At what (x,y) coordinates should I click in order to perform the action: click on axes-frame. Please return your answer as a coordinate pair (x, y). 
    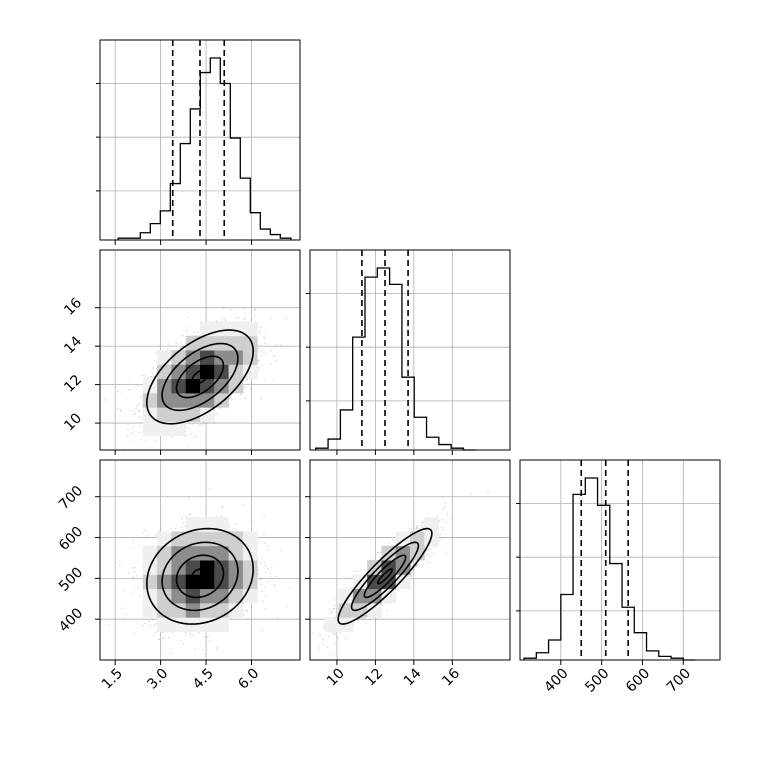
    Looking at the image, I should click on (200, 560).